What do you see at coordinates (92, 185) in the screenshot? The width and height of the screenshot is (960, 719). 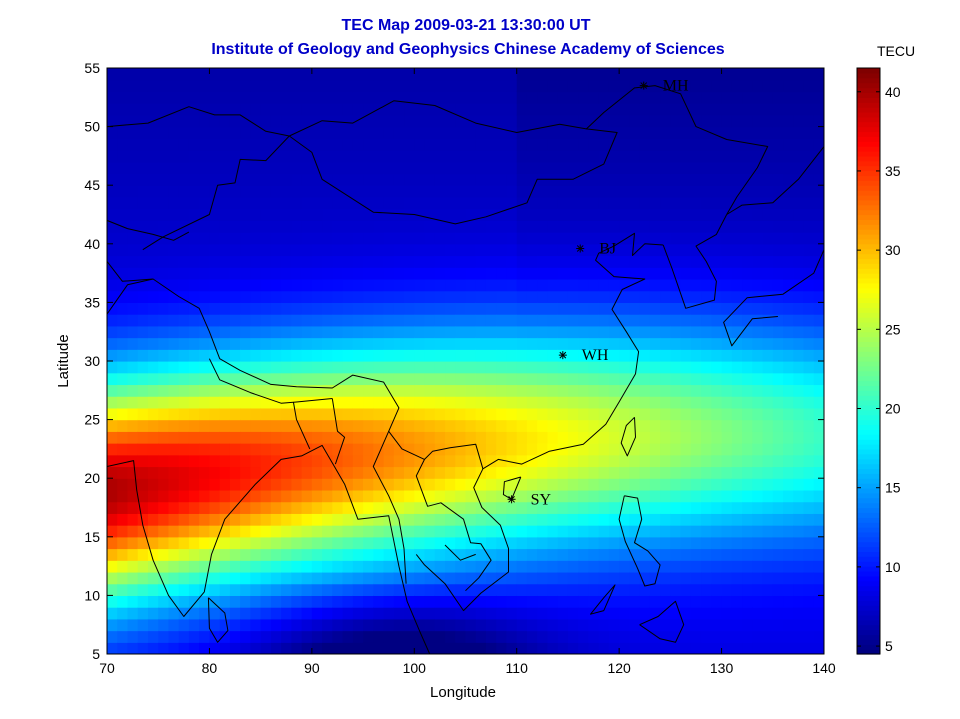 I see `y-tick-label: 45` at bounding box center [92, 185].